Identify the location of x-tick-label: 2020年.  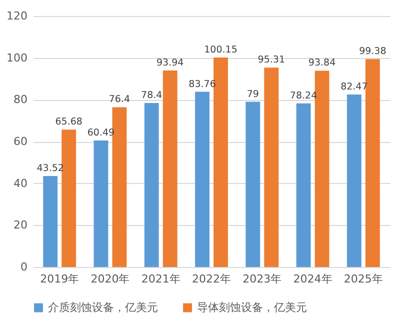
(110, 279).